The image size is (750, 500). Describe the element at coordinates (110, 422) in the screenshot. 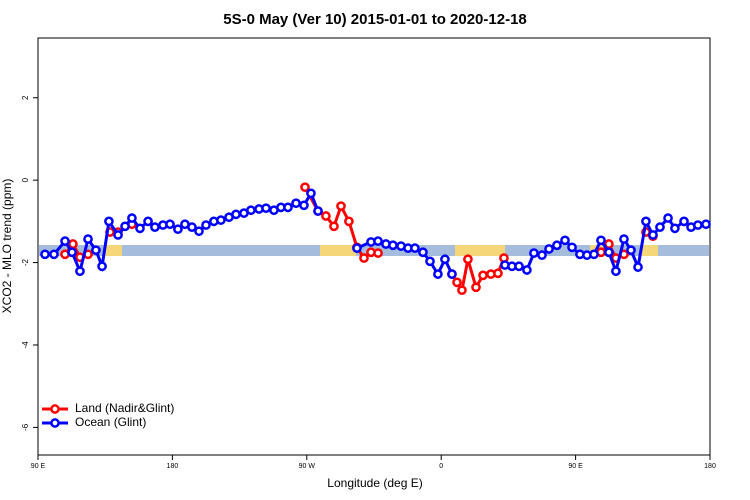

I see `legend-label: Ocean (Glint)` at that location.